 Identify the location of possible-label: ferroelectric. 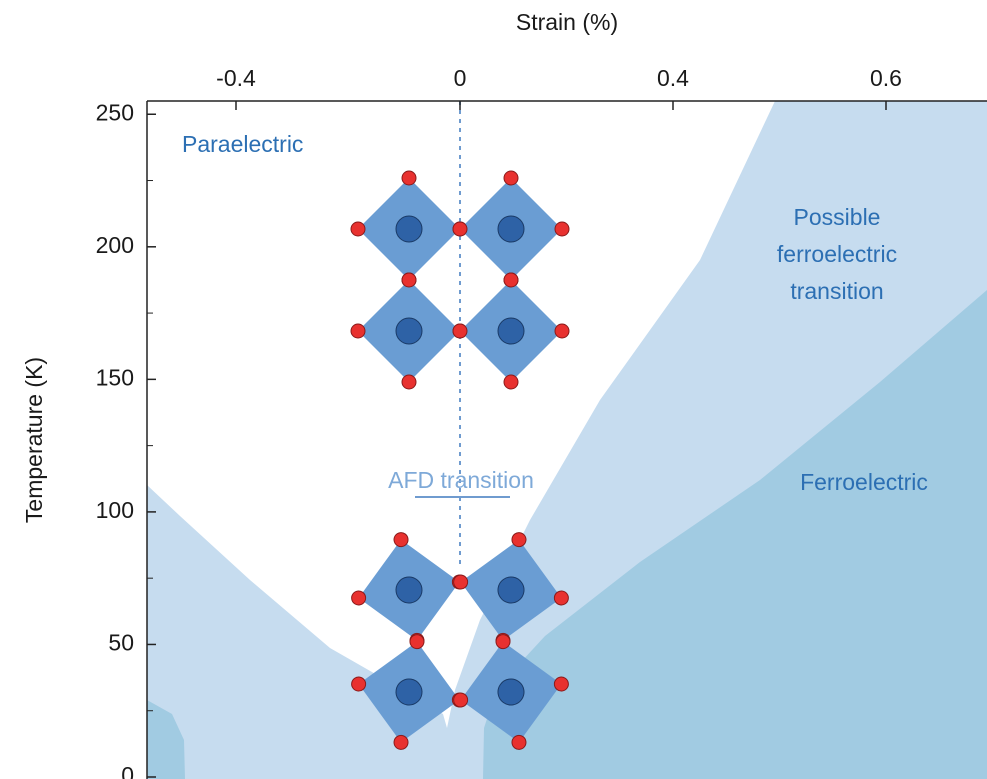
(837, 254).